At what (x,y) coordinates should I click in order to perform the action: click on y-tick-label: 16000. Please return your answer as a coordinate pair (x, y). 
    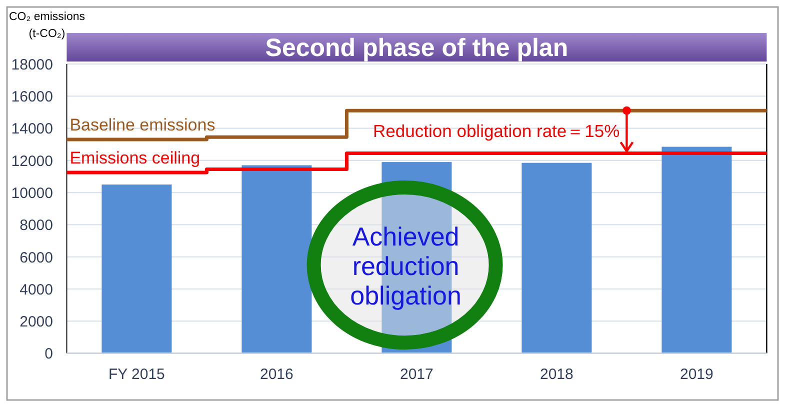
    Looking at the image, I should click on (32, 97).